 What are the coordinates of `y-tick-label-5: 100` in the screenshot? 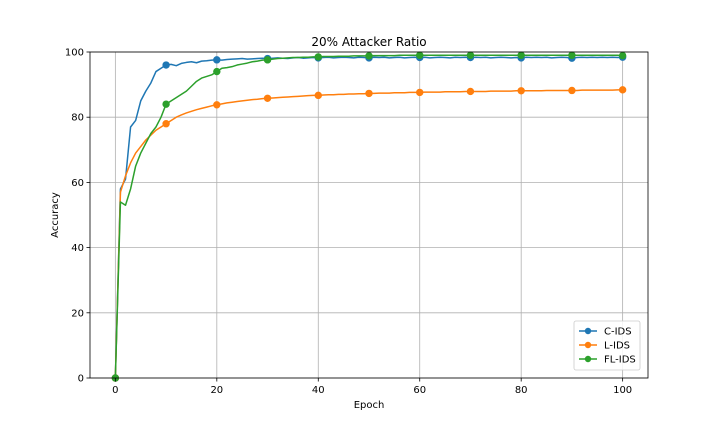 It's located at (74, 53).